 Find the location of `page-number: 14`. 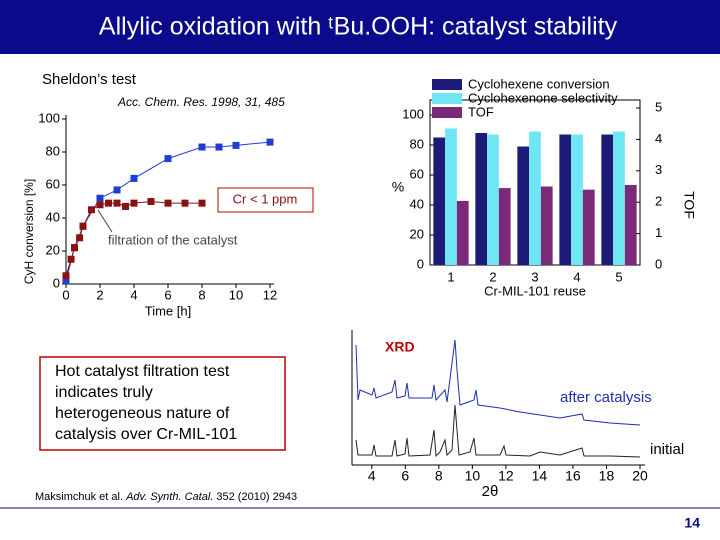

page-number: 14 is located at coordinates (692, 523).